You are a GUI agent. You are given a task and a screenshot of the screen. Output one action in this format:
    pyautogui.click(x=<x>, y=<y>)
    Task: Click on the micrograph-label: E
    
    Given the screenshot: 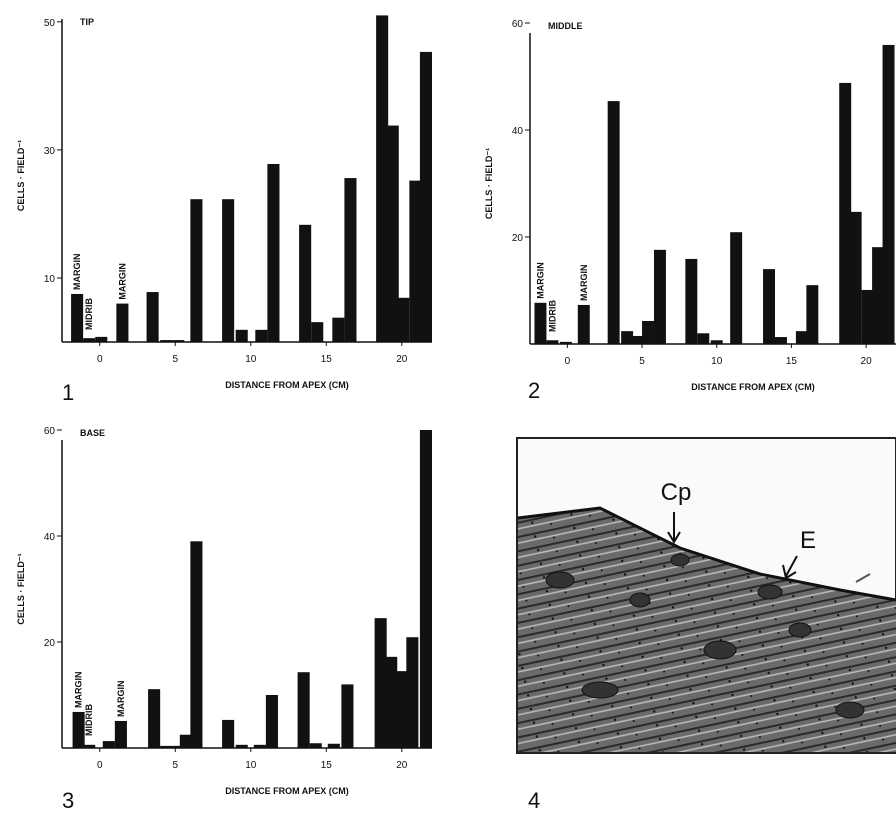 What is the action you would take?
    pyautogui.click(x=808, y=540)
    